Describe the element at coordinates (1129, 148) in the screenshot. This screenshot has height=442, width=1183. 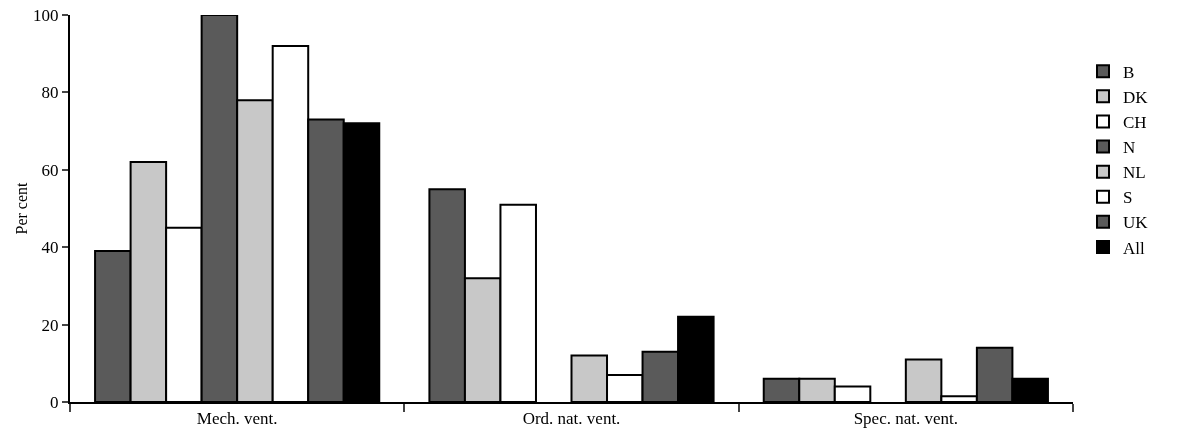
I see `legend-label: N` at that location.